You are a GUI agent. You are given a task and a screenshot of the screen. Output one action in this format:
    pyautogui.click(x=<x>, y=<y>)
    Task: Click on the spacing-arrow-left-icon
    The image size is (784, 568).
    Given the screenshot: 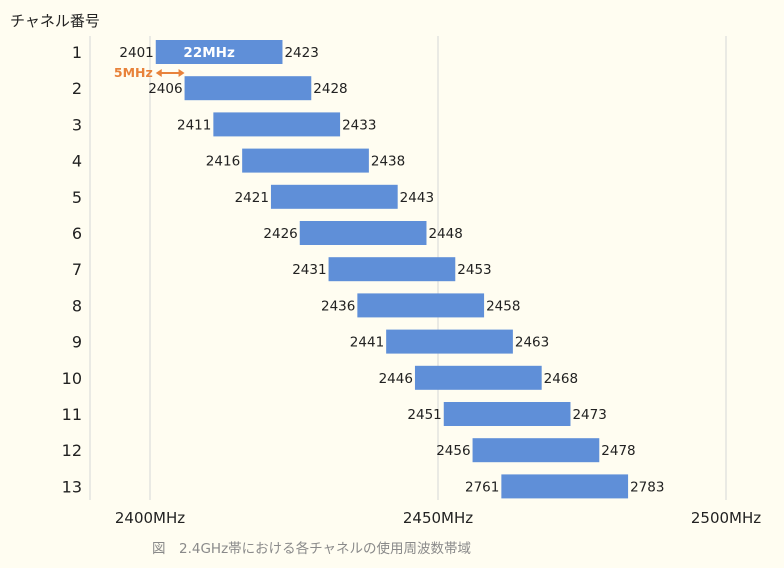 What is the action you would take?
    pyautogui.click(x=158, y=73)
    